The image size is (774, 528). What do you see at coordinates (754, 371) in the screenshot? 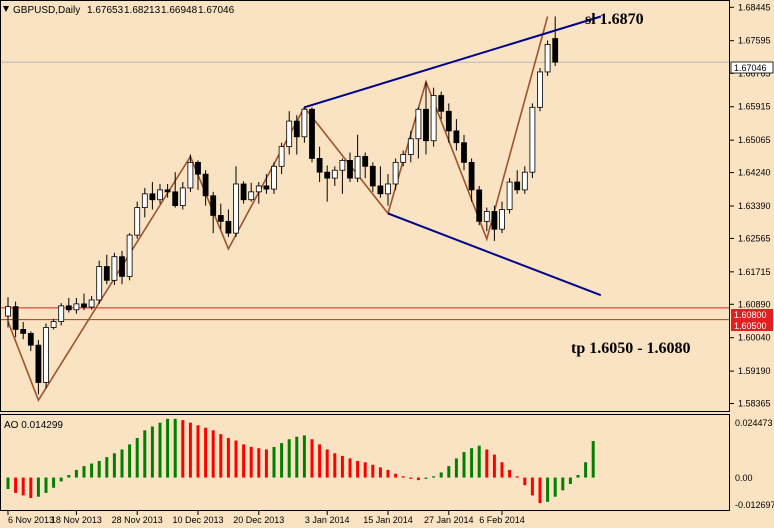
I see `price-tick-label: 1.59190` at bounding box center [754, 371].